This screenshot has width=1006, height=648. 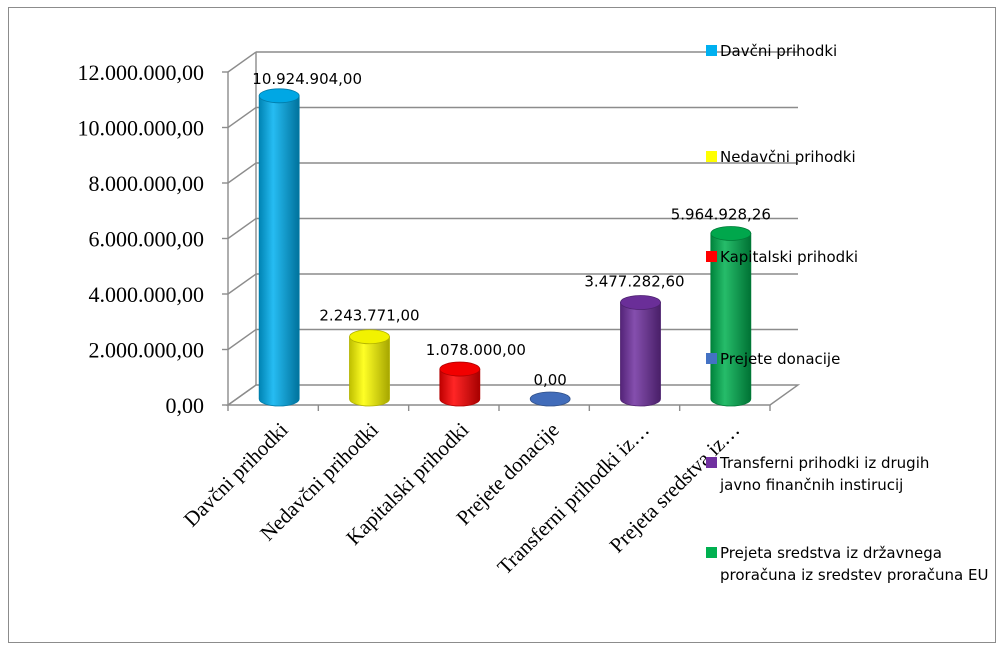 What do you see at coordinates (147, 183) in the screenshot?
I see `y-tick-label: 8.000.000,00` at bounding box center [147, 183].